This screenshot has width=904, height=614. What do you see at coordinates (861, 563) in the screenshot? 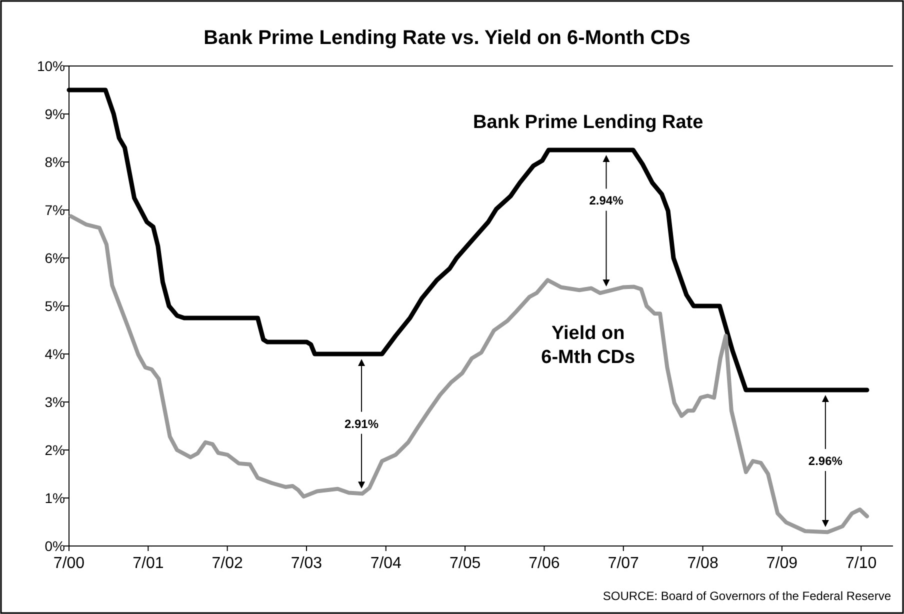
I see `x-tick-label: 7/10` at bounding box center [861, 563].